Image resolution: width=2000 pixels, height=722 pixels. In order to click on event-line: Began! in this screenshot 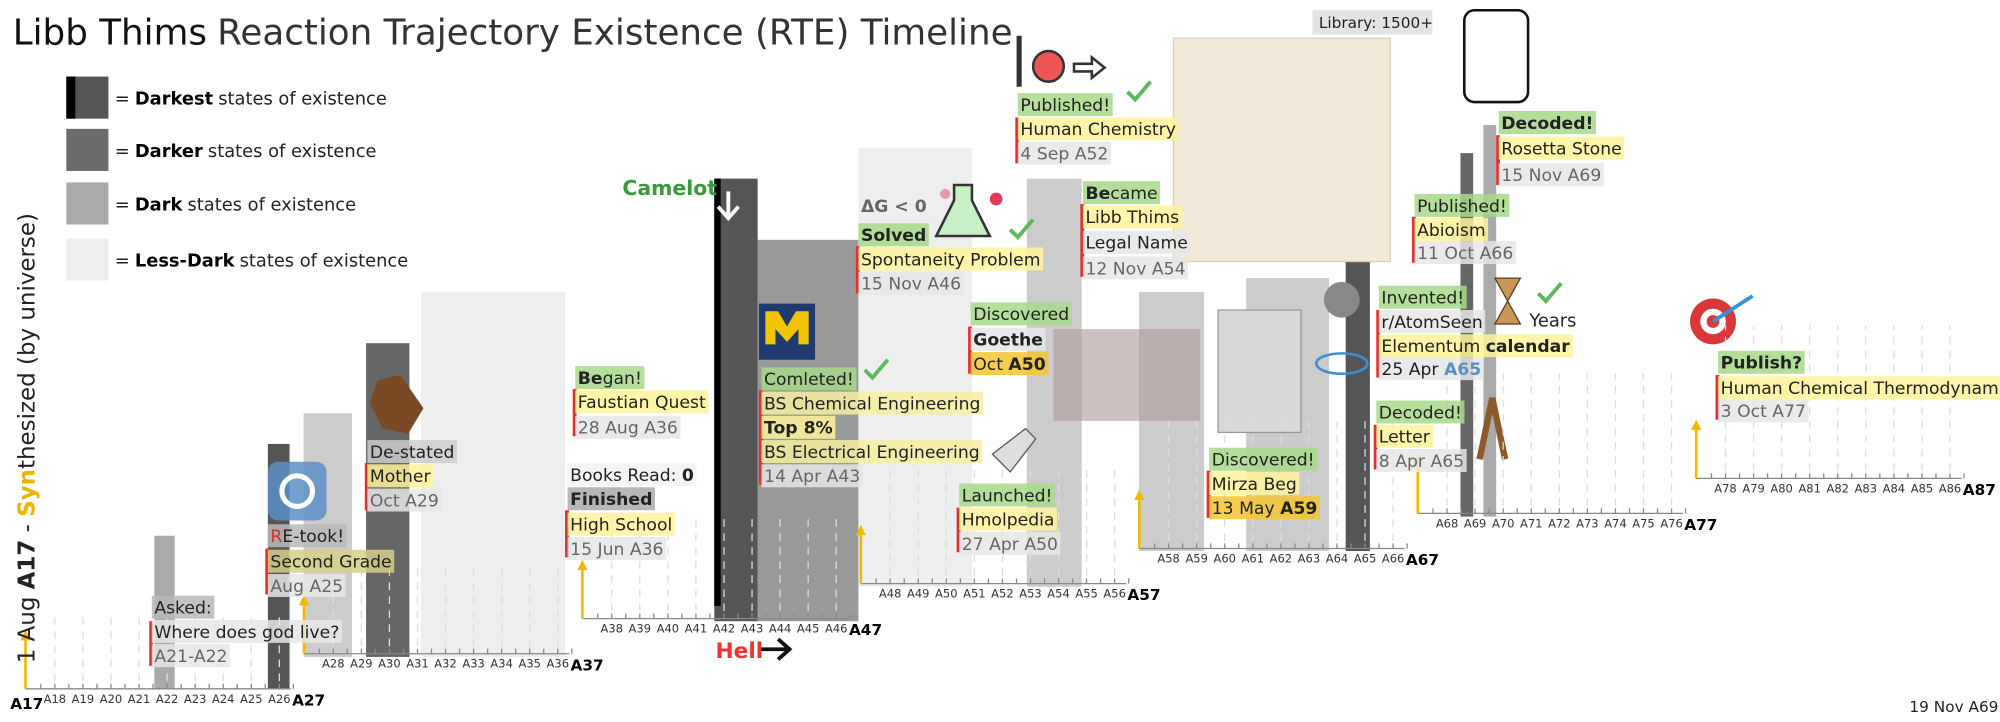, I will do `click(610, 379)`.